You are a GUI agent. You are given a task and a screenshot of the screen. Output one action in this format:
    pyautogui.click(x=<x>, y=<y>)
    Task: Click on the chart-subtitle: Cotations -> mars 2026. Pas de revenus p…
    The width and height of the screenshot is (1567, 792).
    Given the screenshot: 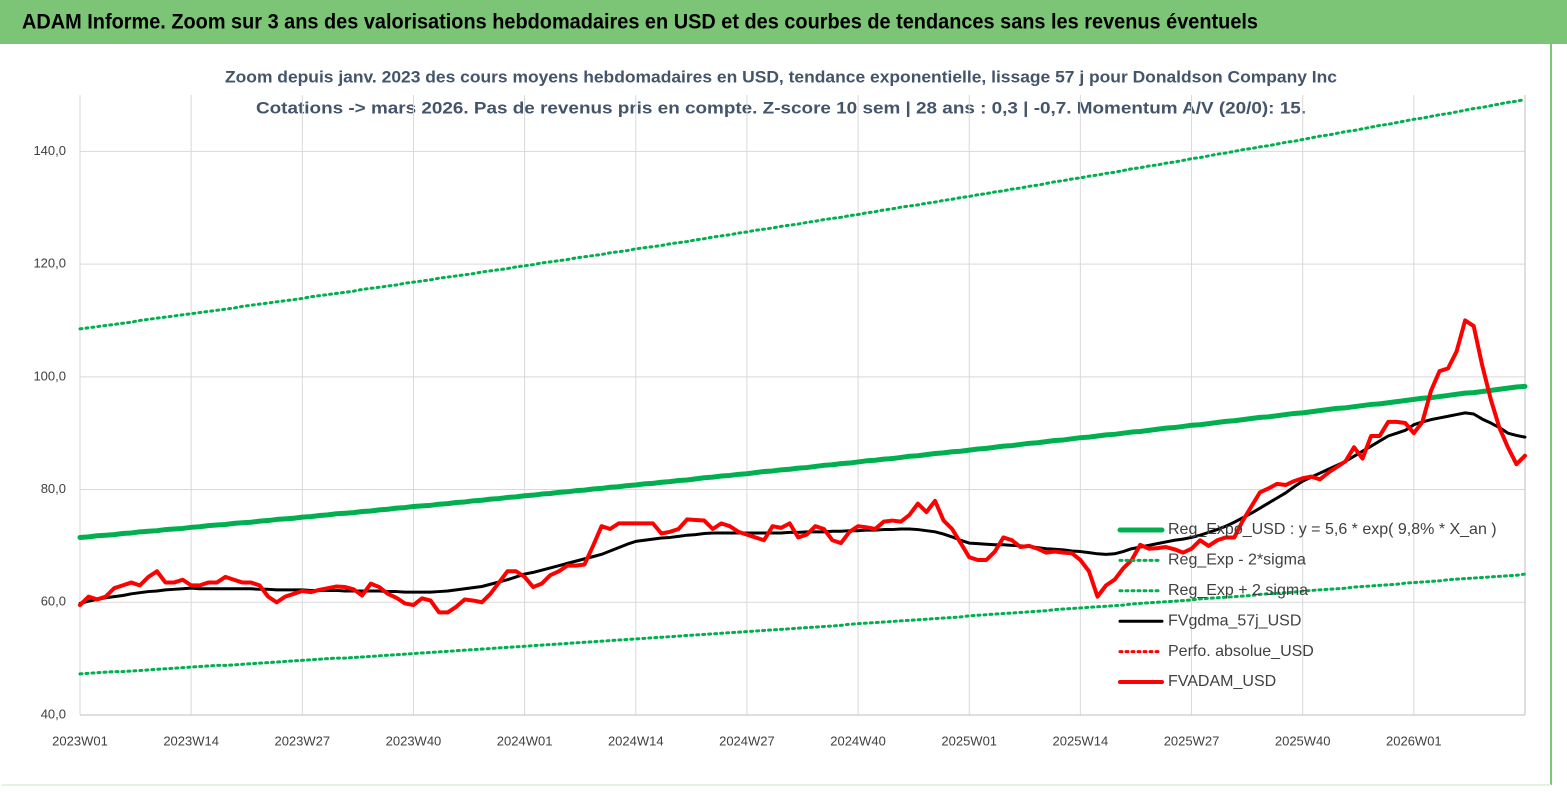 What is the action you would take?
    pyautogui.click(x=781, y=107)
    